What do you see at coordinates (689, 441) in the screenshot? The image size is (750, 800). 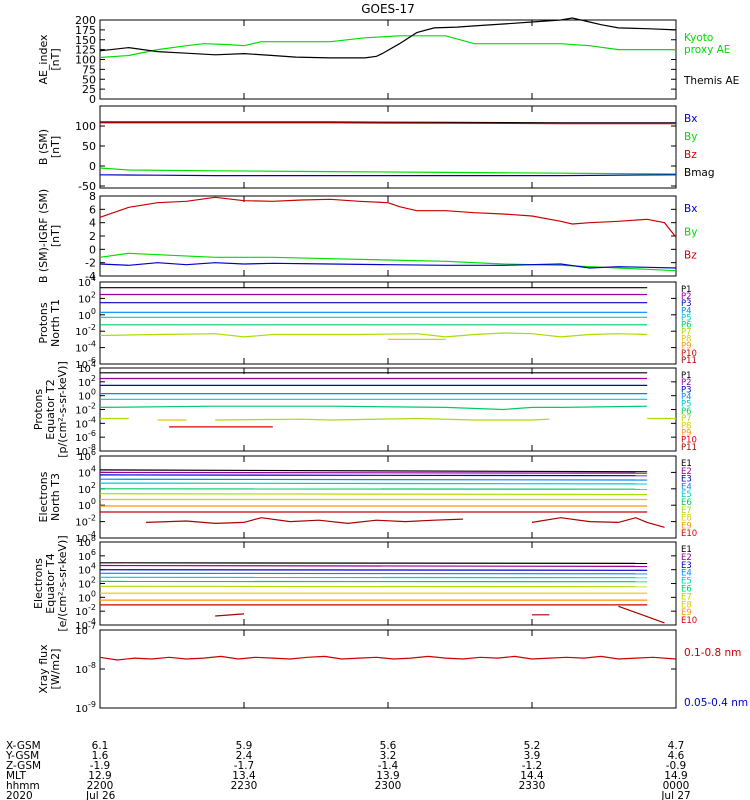 I see `legend-label: P10` at bounding box center [689, 441].